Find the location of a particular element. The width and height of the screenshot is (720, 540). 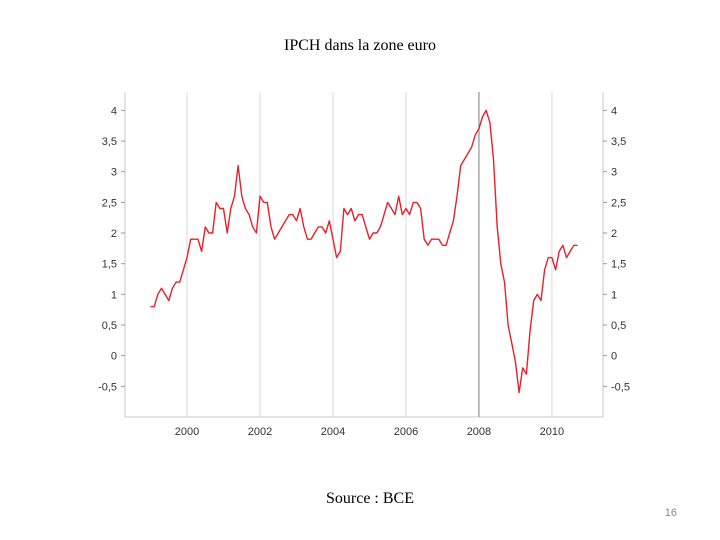

page-number: 16 is located at coordinates (670, 513).